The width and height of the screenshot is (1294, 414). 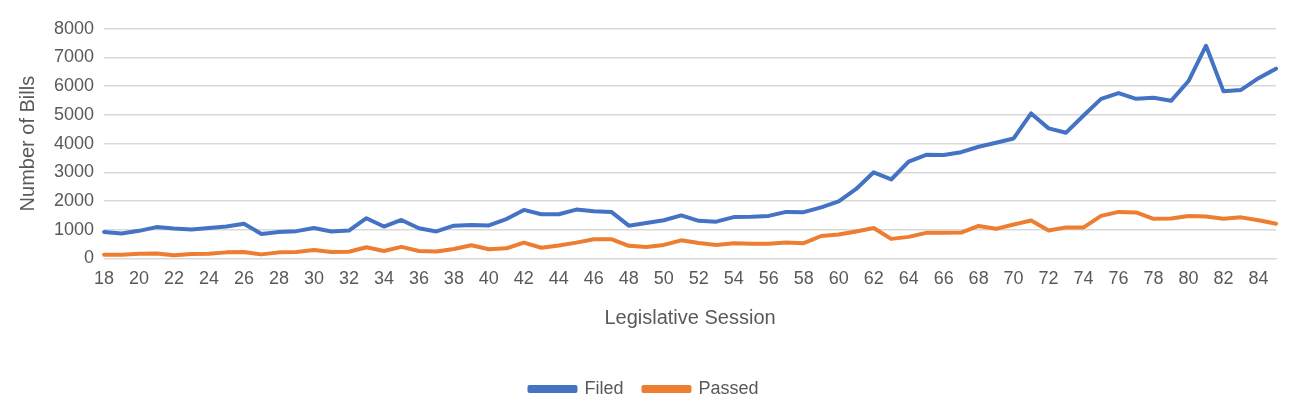 I want to click on y-tick-label: 7000, so click(x=74, y=56).